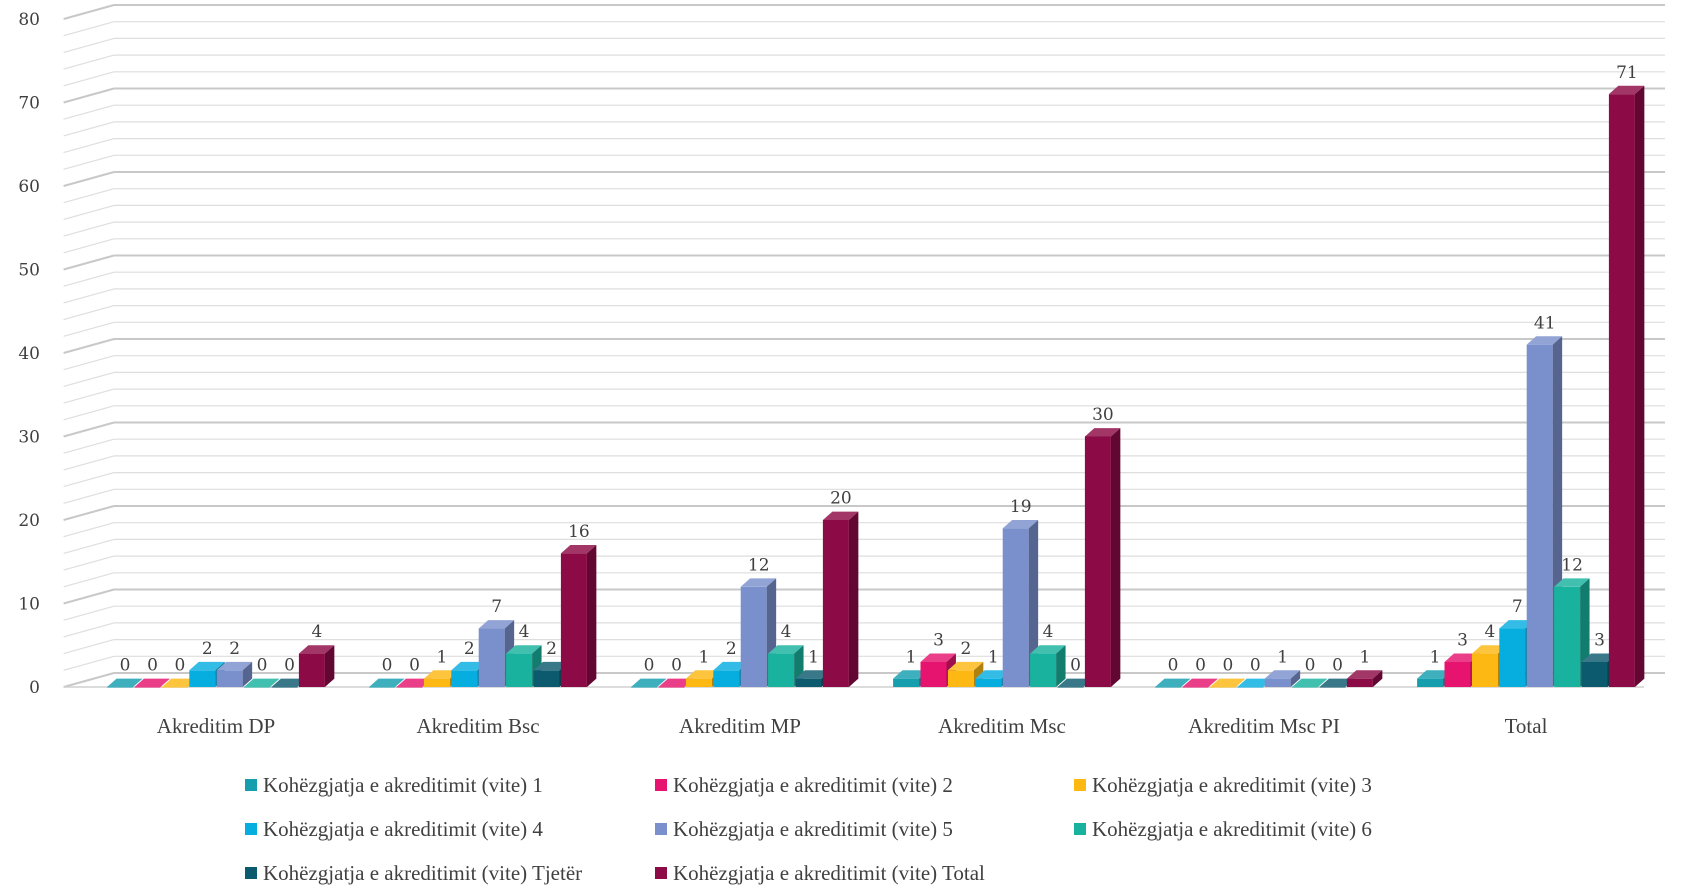 This screenshot has width=1682, height=888. I want to click on x-category-label: Akreditim Msc, so click(1002, 726).